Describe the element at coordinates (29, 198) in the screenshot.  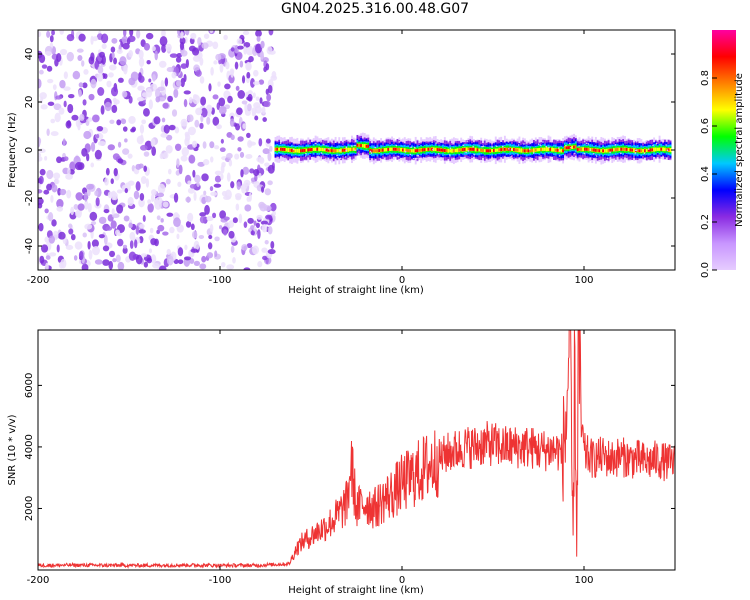
I see `spectrogram-y-tick-label: -20` at that location.